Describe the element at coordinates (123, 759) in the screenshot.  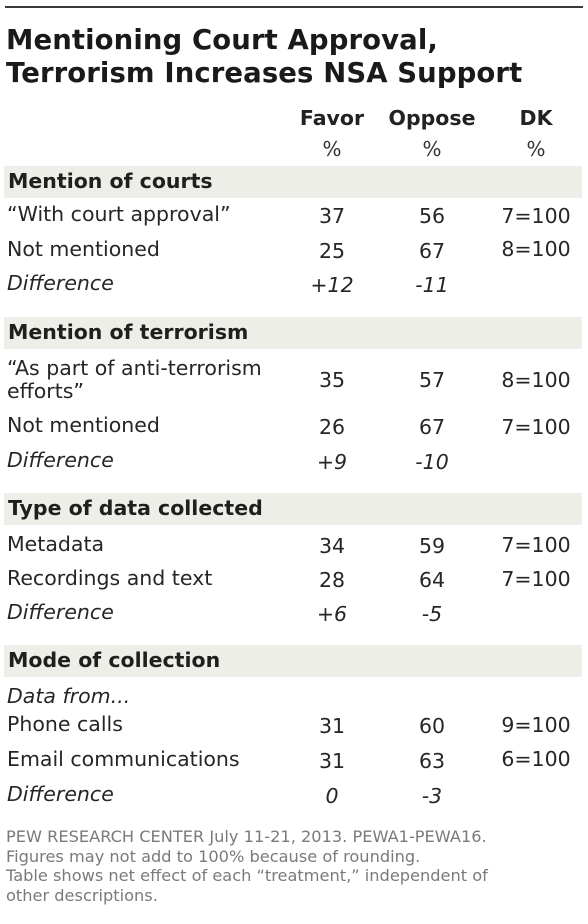
I see `row-label: Email communications` at that location.